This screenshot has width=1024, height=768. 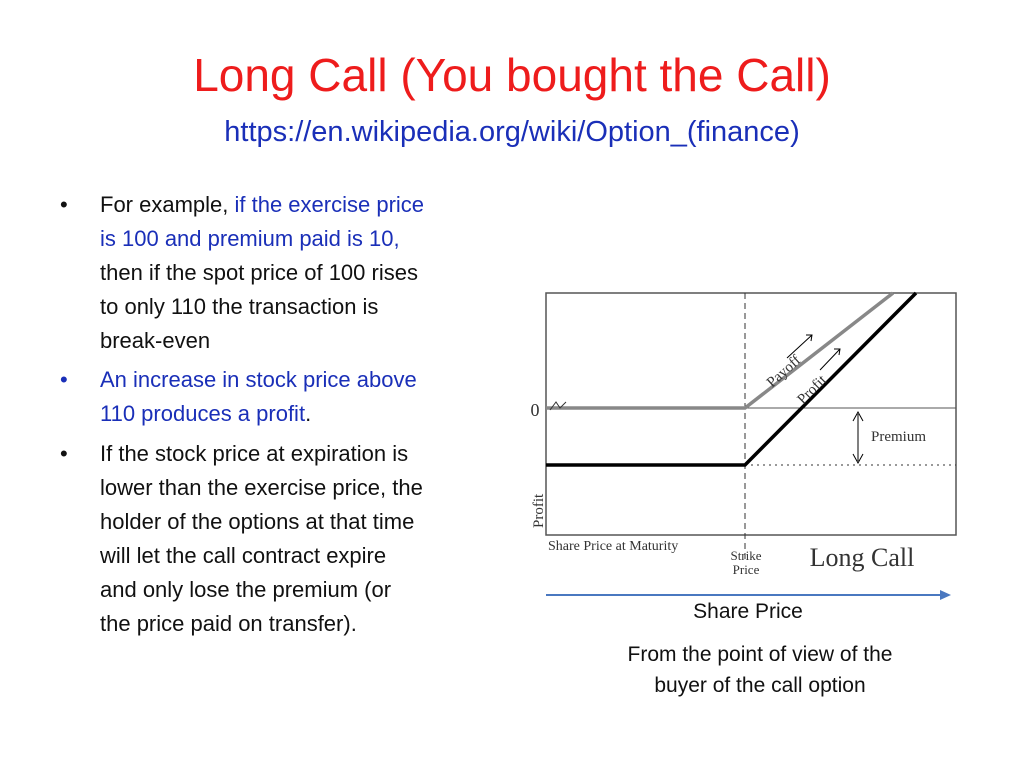 I want to click on plot-frame, so click(x=751, y=414).